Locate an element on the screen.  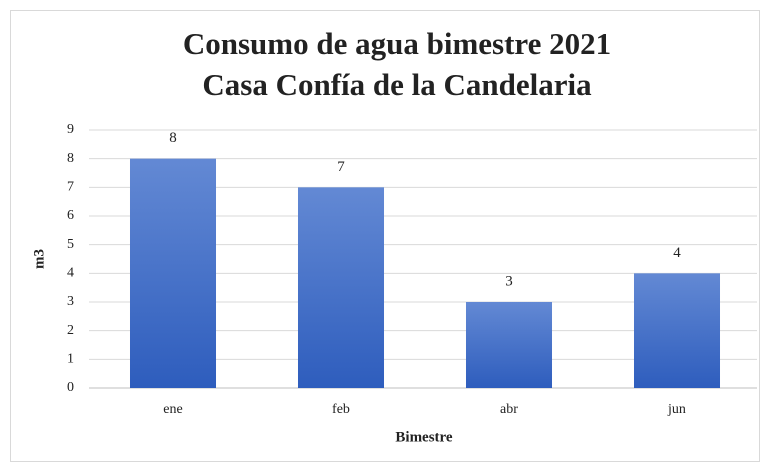
y-tick-label: 9 is located at coordinates (70, 129).